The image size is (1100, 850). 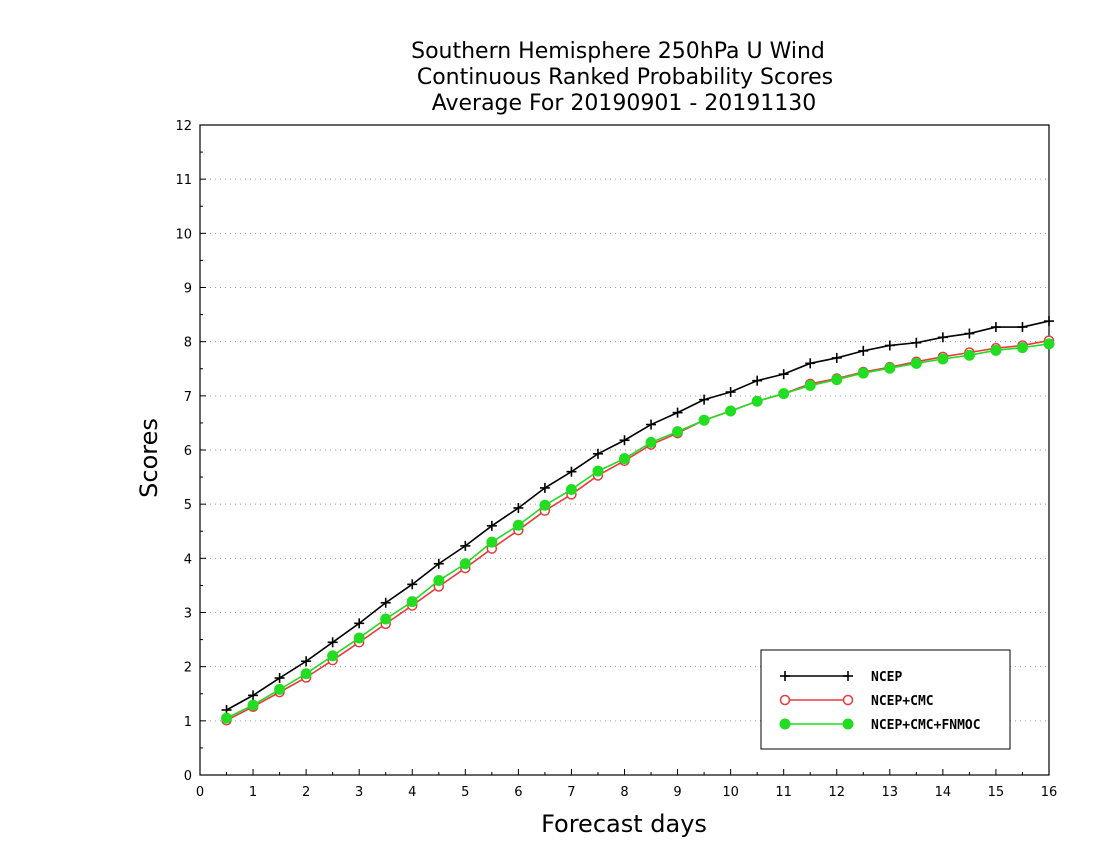 I want to click on y-tick-label-8: 8, so click(x=188, y=343).